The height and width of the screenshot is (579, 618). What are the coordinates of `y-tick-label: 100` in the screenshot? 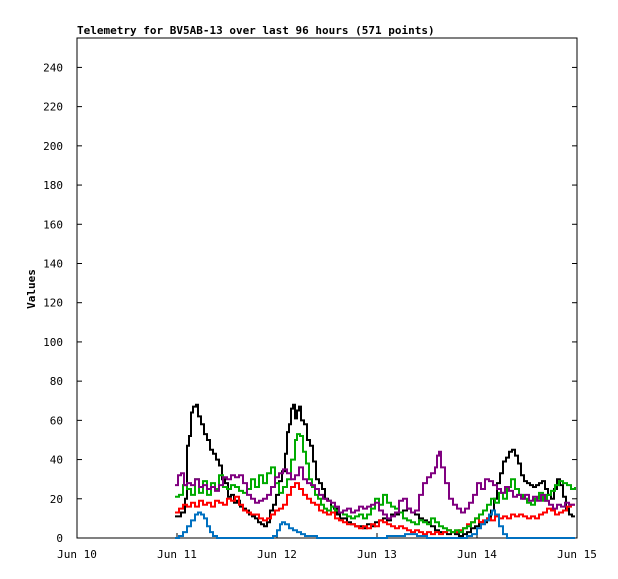 It's located at (53, 342).